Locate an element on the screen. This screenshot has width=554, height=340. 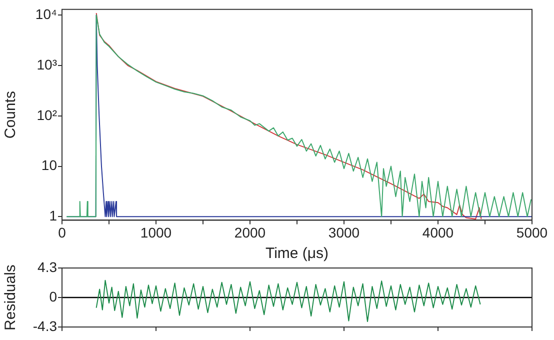
y-axis-title: Residuals is located at coordinates (11, 297).